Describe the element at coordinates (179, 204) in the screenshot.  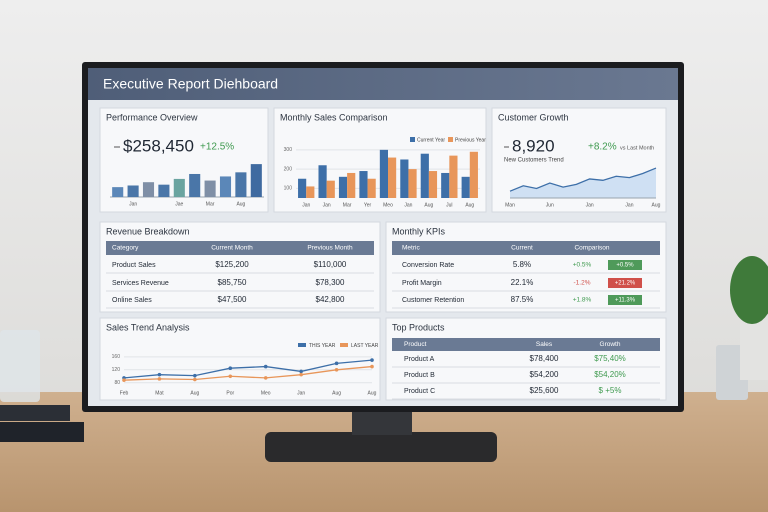
I see `x-tick-label: Jae` at that location.